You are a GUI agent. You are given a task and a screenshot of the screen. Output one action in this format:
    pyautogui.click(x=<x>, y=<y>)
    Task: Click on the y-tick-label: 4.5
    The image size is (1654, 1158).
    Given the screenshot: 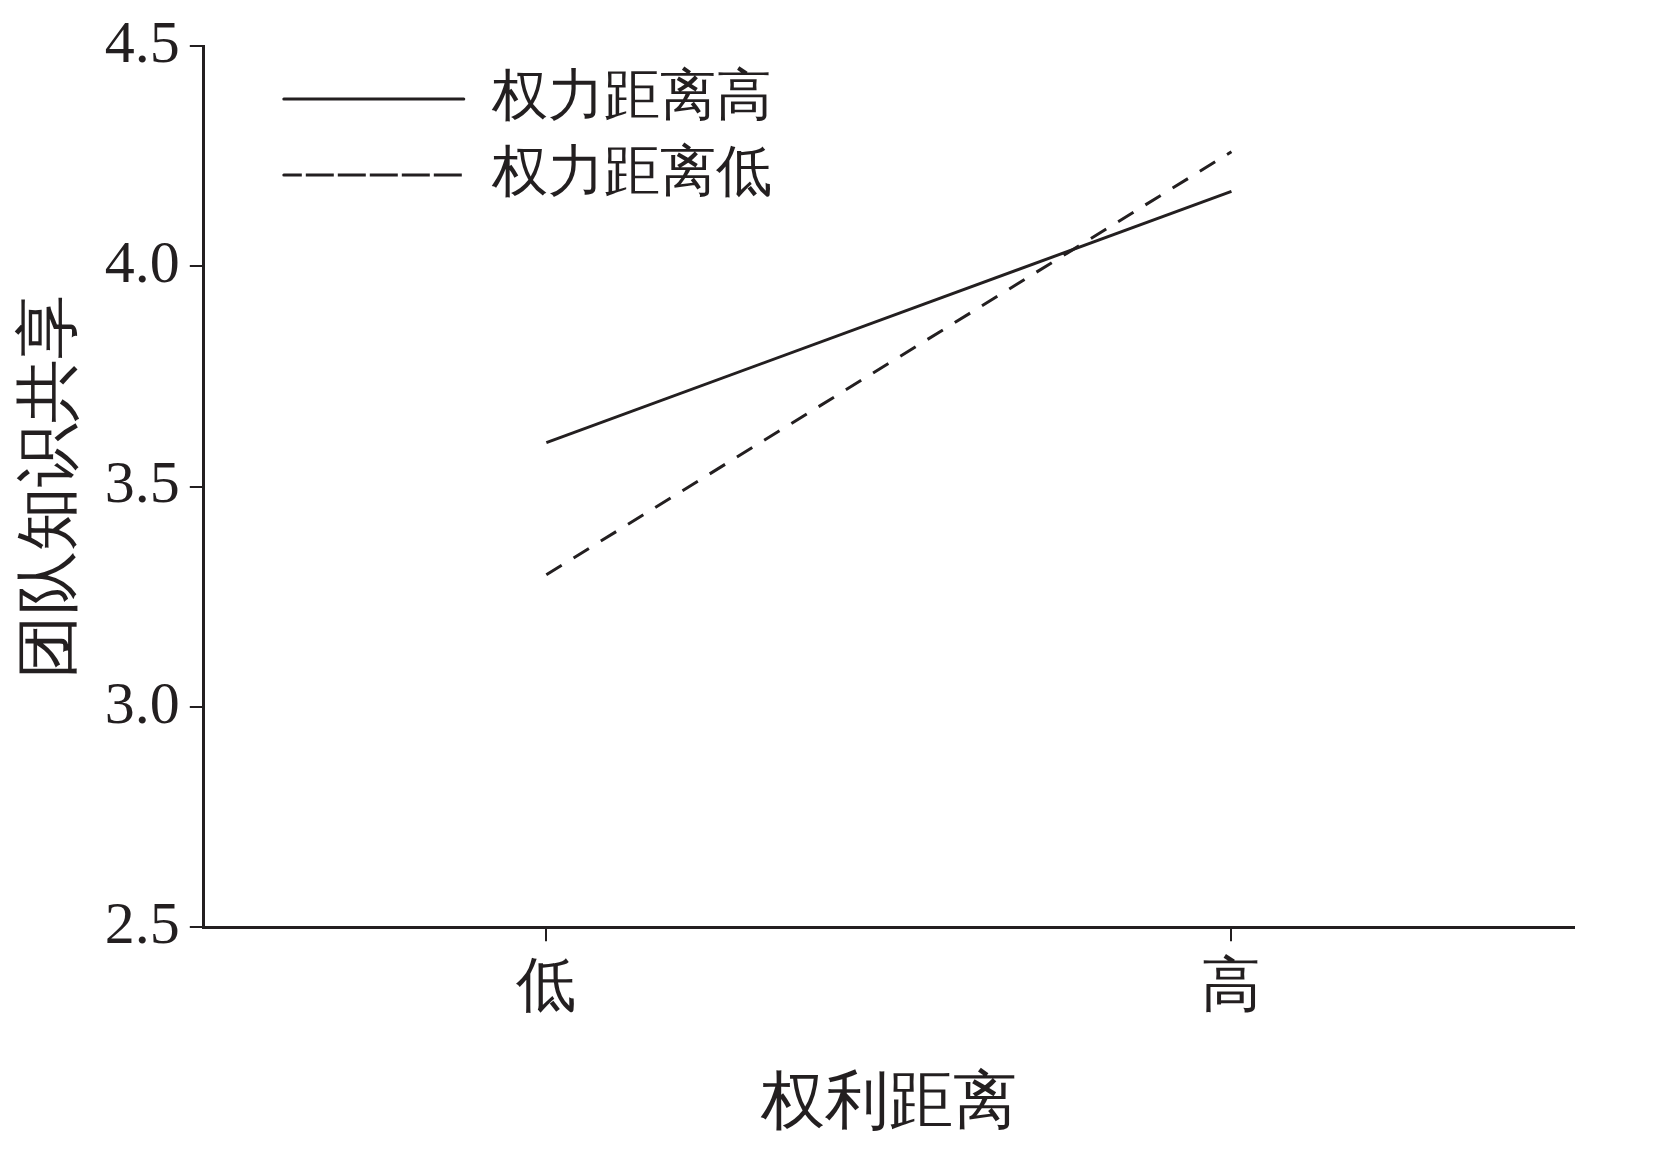 What is the action you would take?
    pyautogui.click(x=142, y=41)
    